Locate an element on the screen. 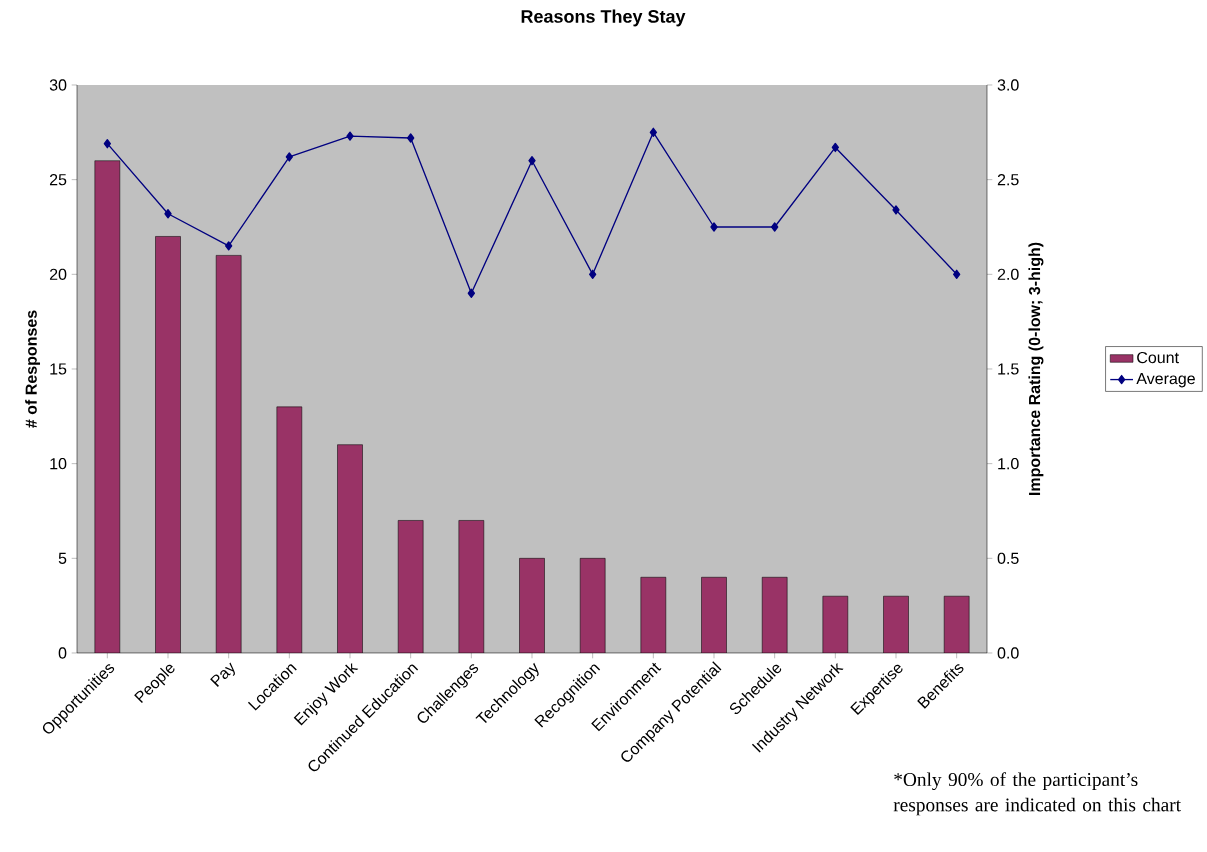 This screenshot has width=1207, height=852. y-tick-label: 0 is located at coordinates (62, 653).